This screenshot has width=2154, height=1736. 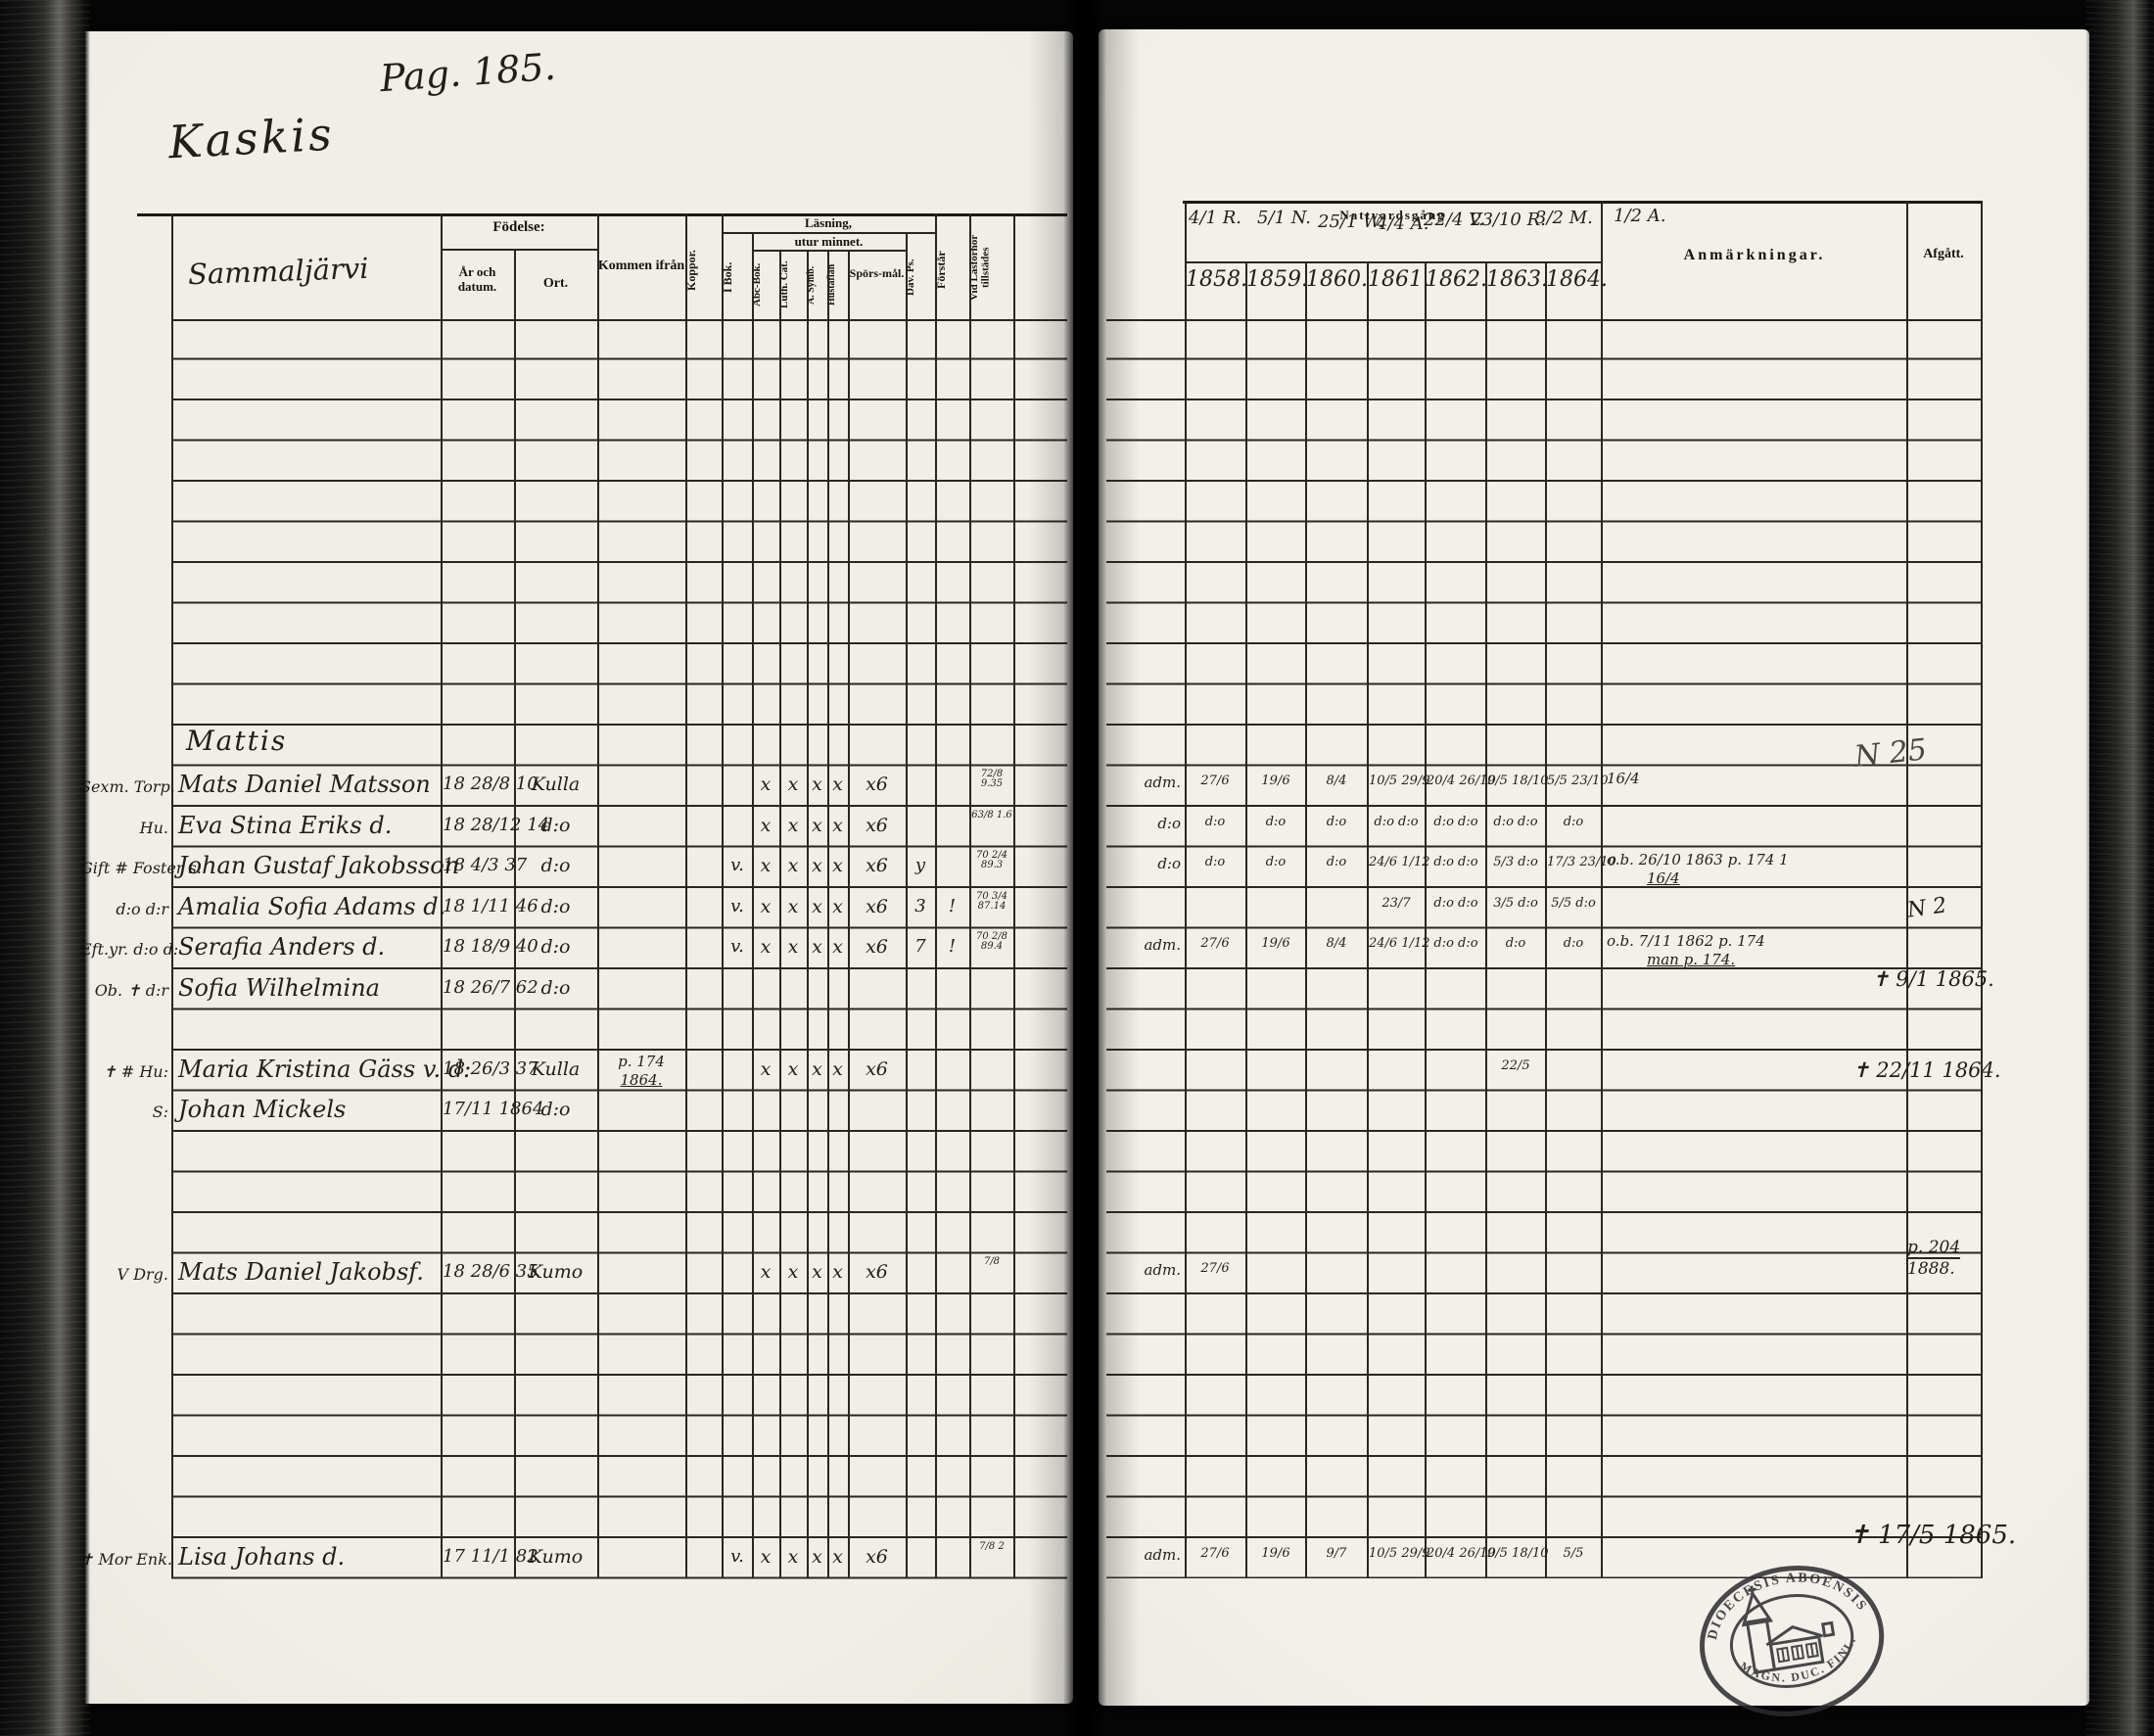 I want to click on communion-1864: 5/5 d:o, so click(x=1573, y=904).